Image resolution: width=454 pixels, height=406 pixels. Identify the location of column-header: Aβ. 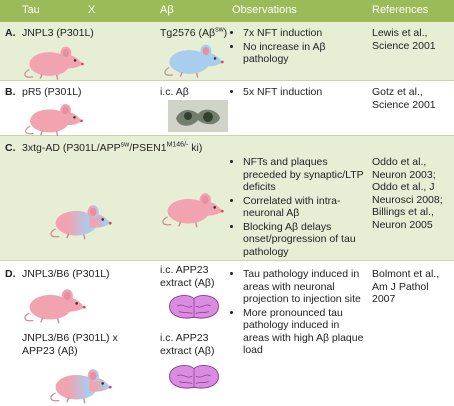
(167, 10).